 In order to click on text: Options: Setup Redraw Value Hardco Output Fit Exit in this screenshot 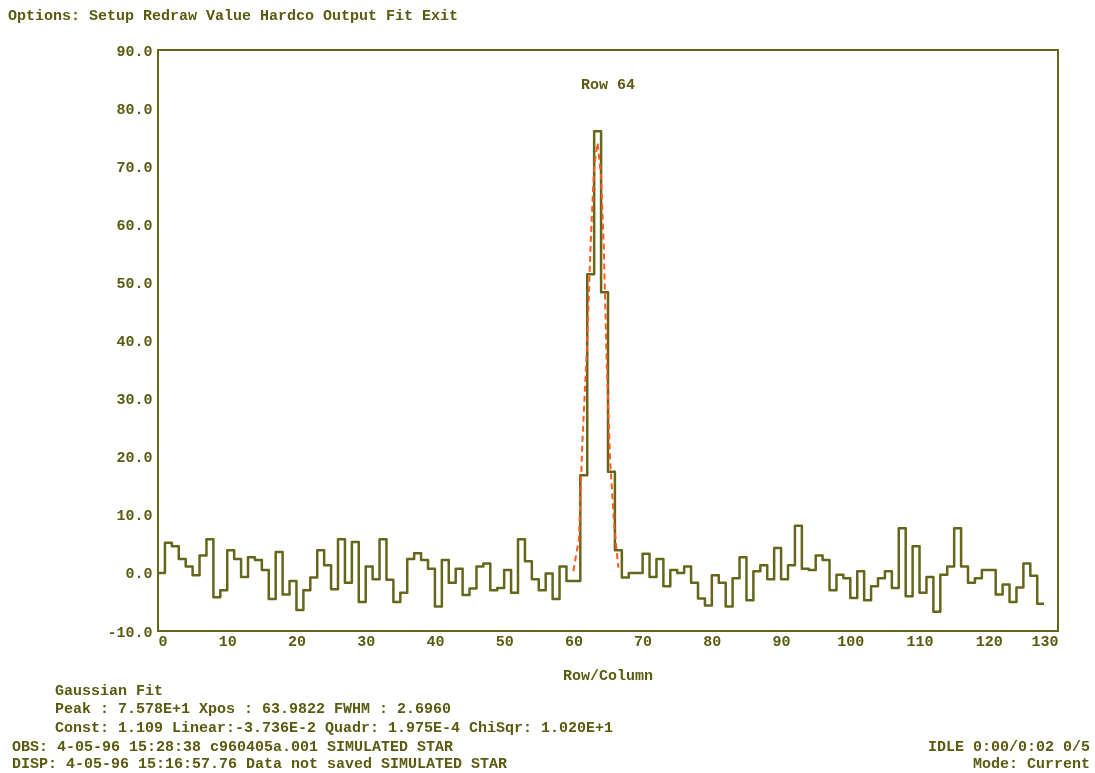, I will do `click(233, 16)`.